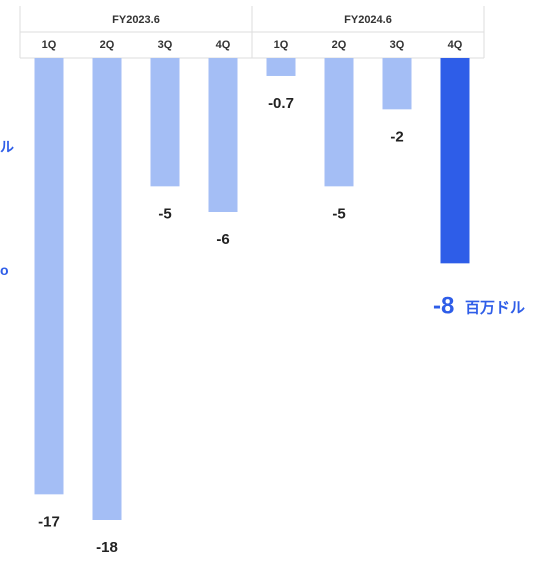  What do you see at coordinates (281, 103) in the screenshot?
I see `data-label: -0.7` at bounding box center [281, 103].